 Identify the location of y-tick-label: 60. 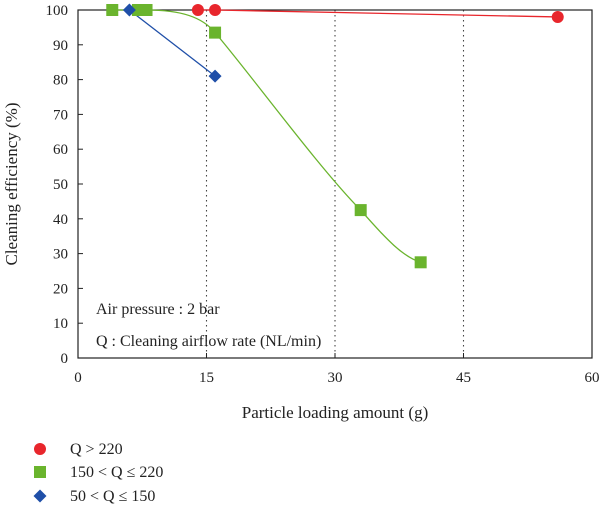
(60, 150).